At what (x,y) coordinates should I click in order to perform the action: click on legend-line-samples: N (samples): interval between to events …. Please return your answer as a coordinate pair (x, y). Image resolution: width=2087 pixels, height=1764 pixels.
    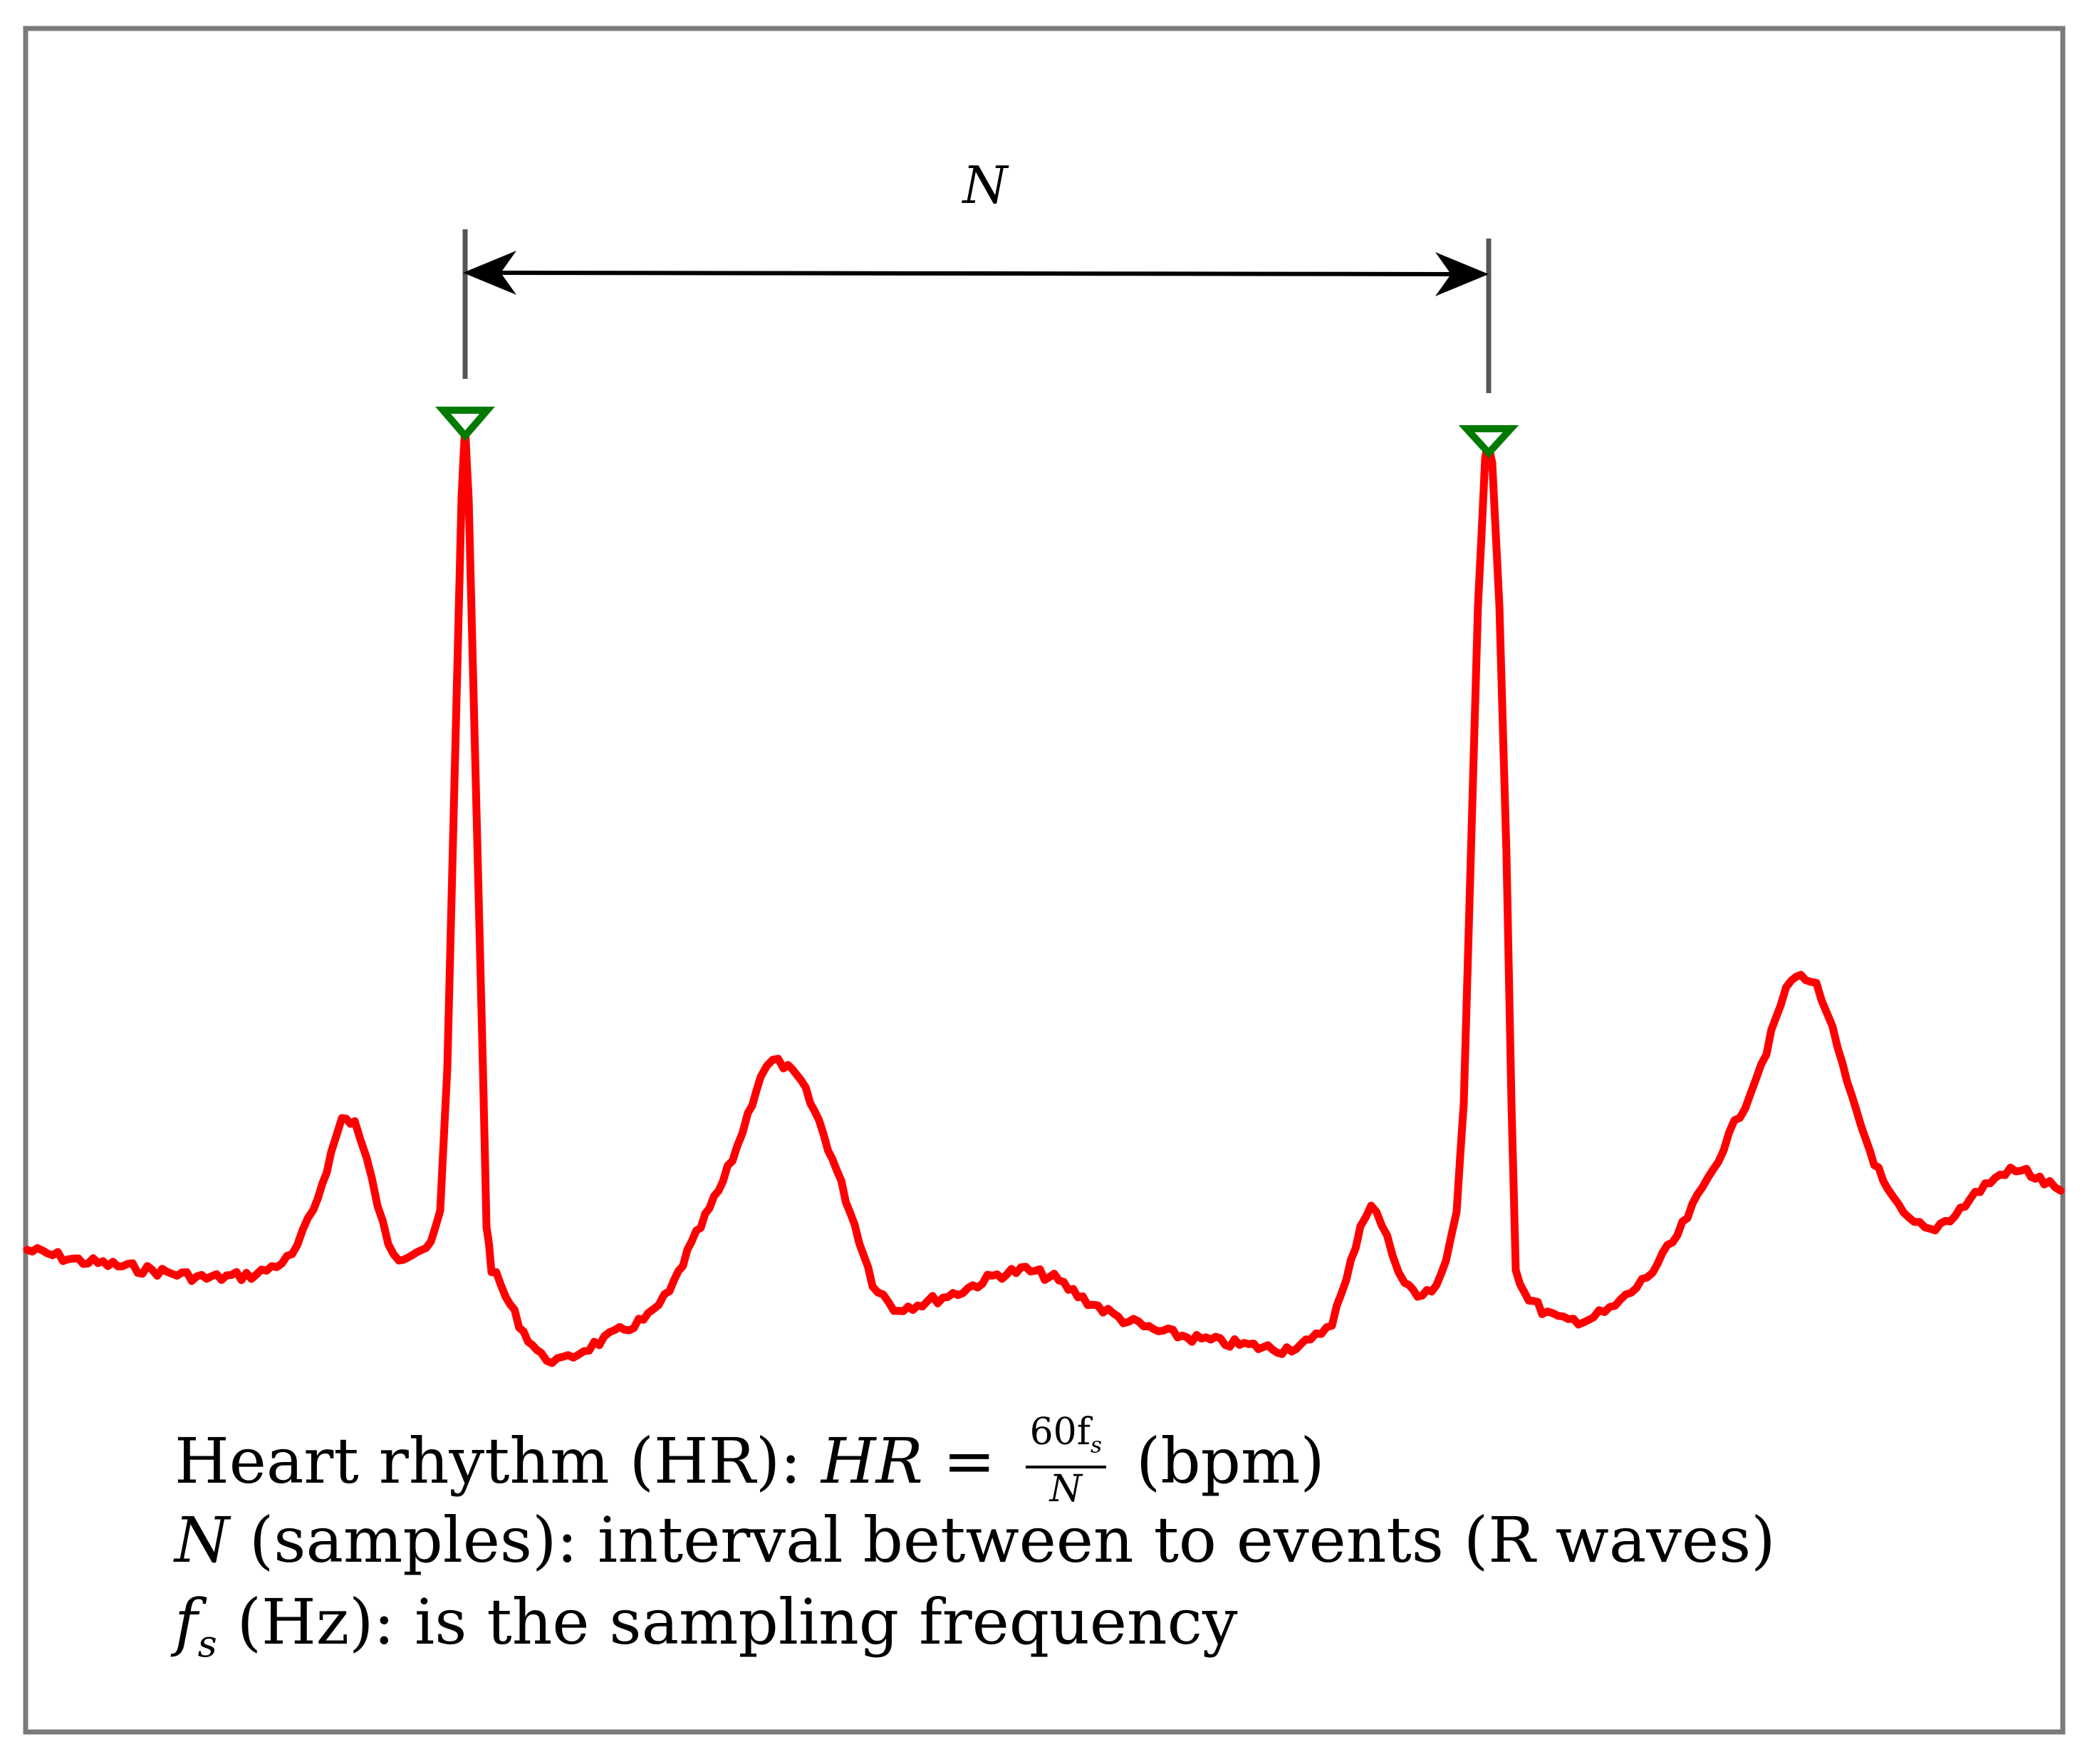
    Looking at the image, I should click on (975, 1540).